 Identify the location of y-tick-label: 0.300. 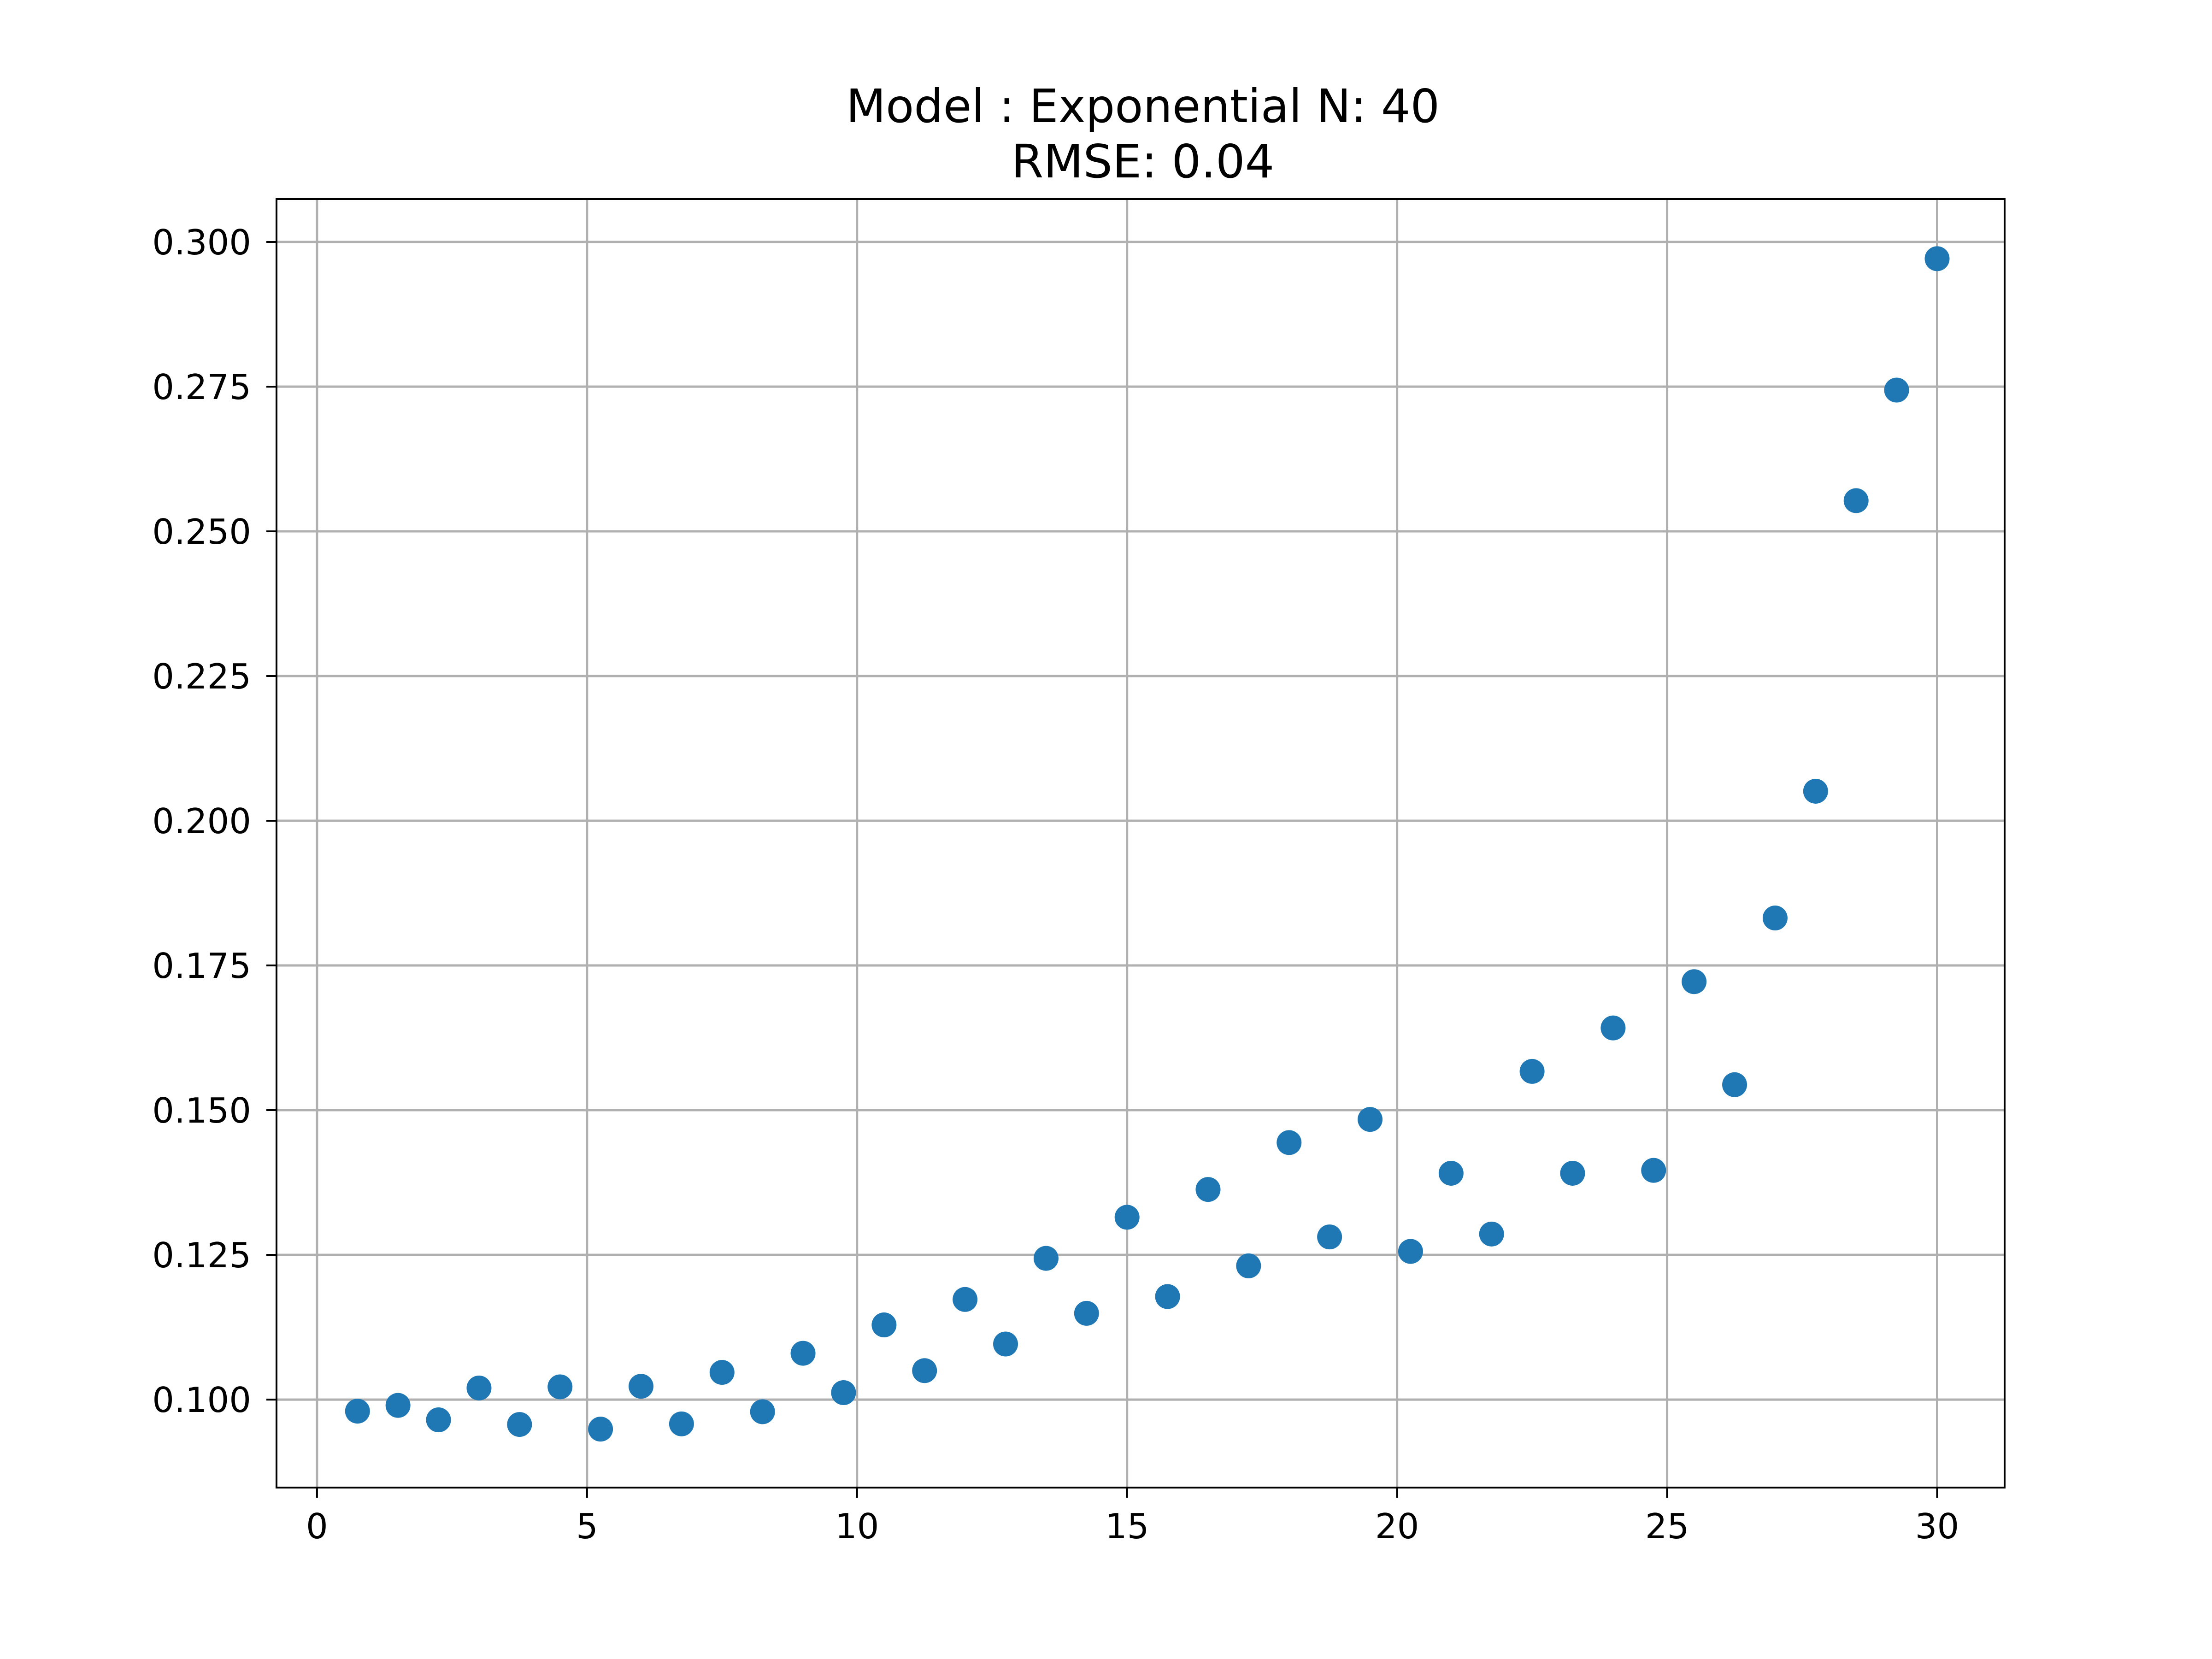
(201, 242).